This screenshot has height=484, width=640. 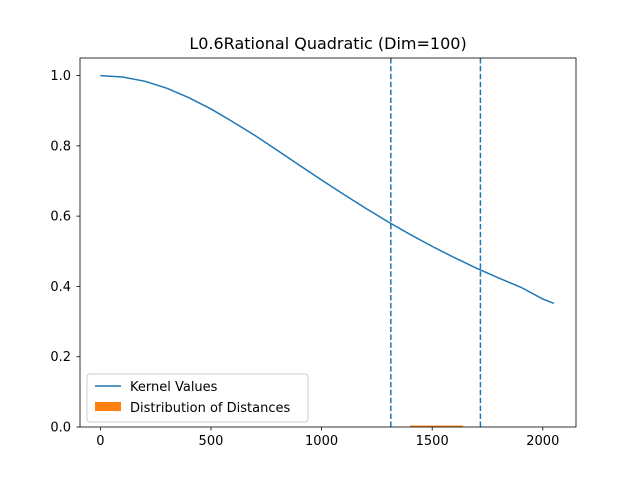 What do you see at coordinates (60, 217) in the screenshot?
I see `y-tick-label: 0.6` at bounding box center [60, 217].